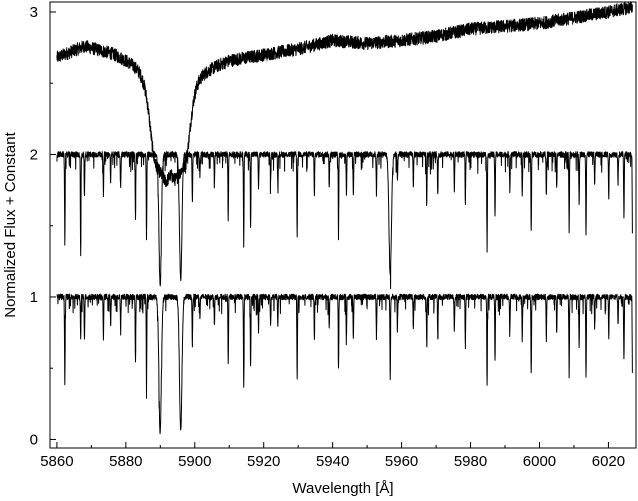 Image resolution: width=638 pixels, height=501 pixels. What do you see at coordinates (125, 461) in the screenshot?
I see `x-tick-label: 5880` at bounding box center [125, 461].